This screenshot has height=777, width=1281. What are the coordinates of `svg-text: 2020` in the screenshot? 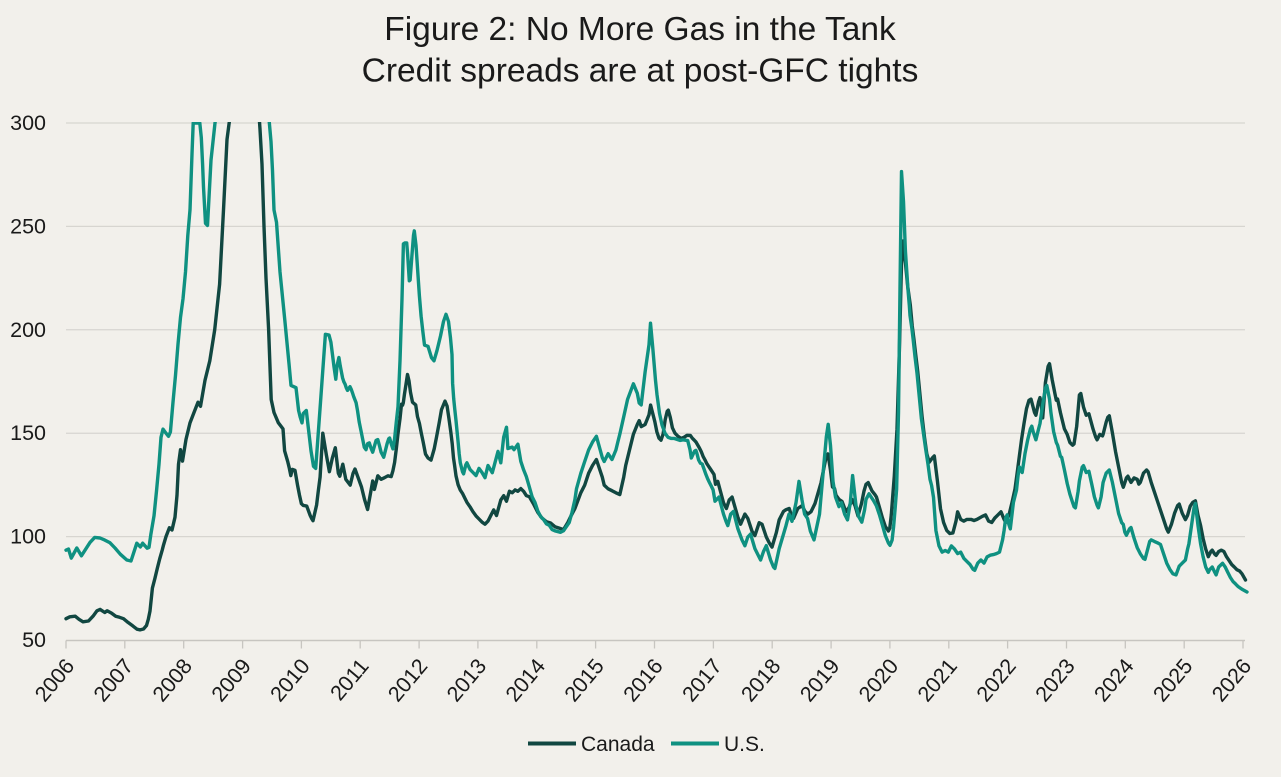 It's located at (878, 680).